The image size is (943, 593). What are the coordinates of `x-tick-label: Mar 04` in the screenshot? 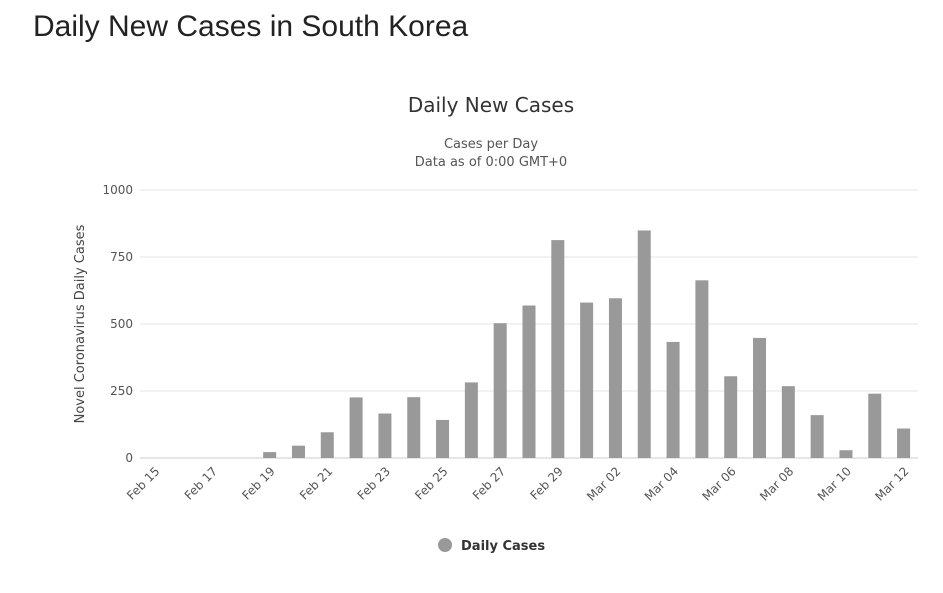 It's located at (661, 483).